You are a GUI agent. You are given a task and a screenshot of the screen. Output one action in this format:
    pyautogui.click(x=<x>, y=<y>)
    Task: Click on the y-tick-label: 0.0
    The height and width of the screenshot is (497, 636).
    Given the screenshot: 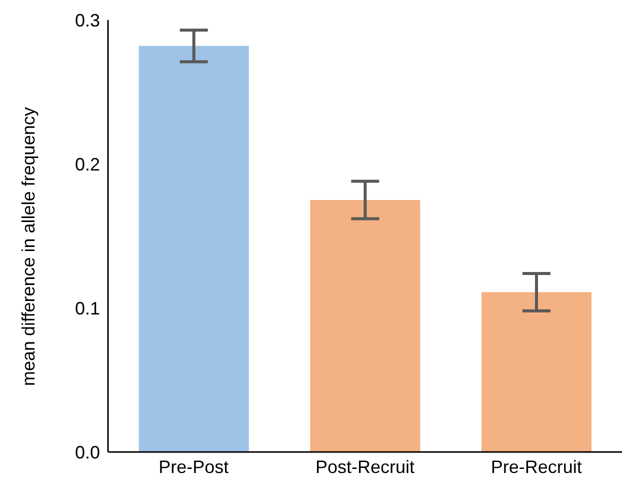 What is the action you would take?
    pyautogui.click(x=87, y=452)
    